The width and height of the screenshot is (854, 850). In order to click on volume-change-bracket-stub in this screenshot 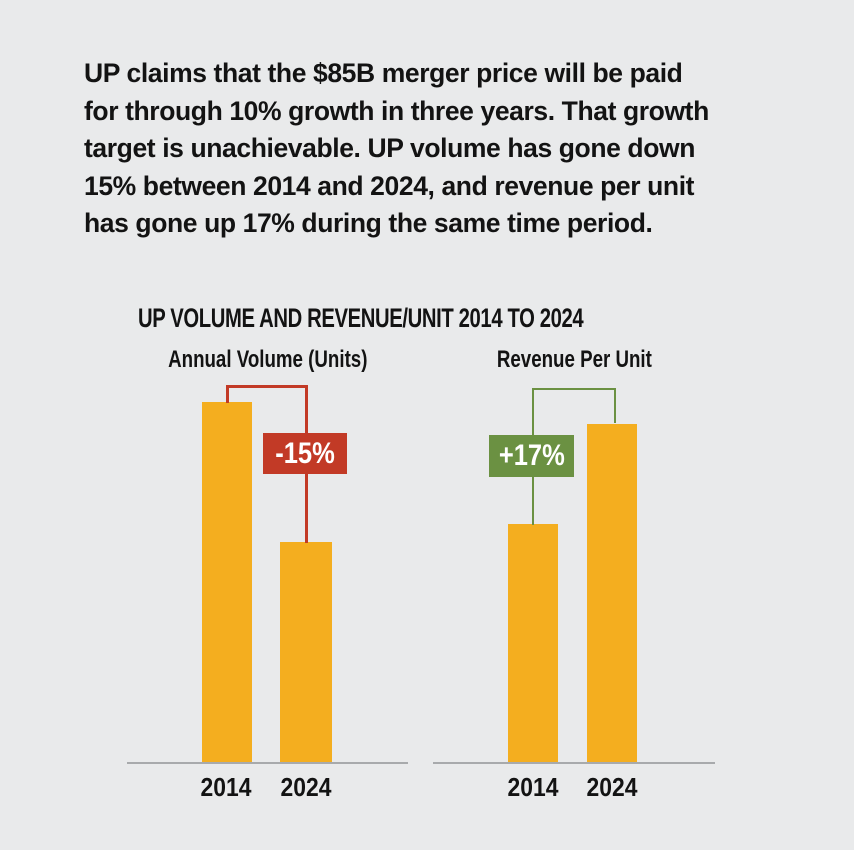, I will do `click(227, 394)`.